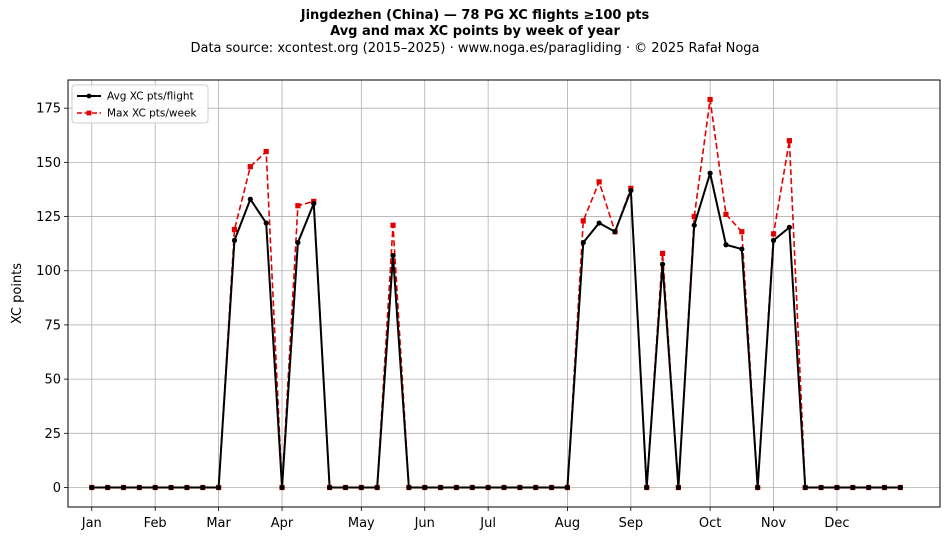  Describe the element at coordinates (710, 523) in the screenshot. I see `x-tick-label: Oct` at that location.